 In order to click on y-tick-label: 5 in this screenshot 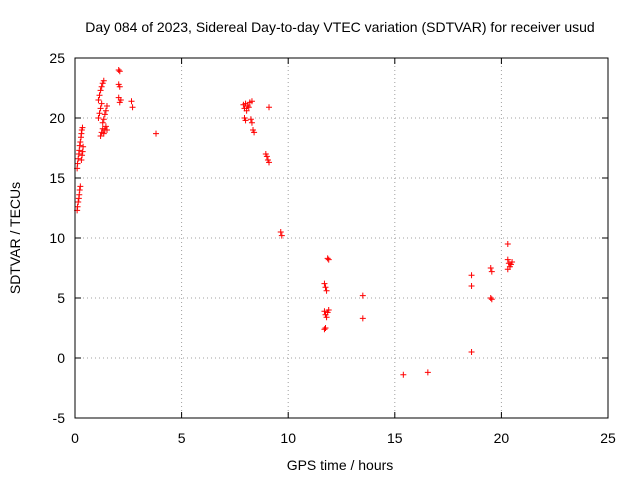, I will do `click(61, 298)`.